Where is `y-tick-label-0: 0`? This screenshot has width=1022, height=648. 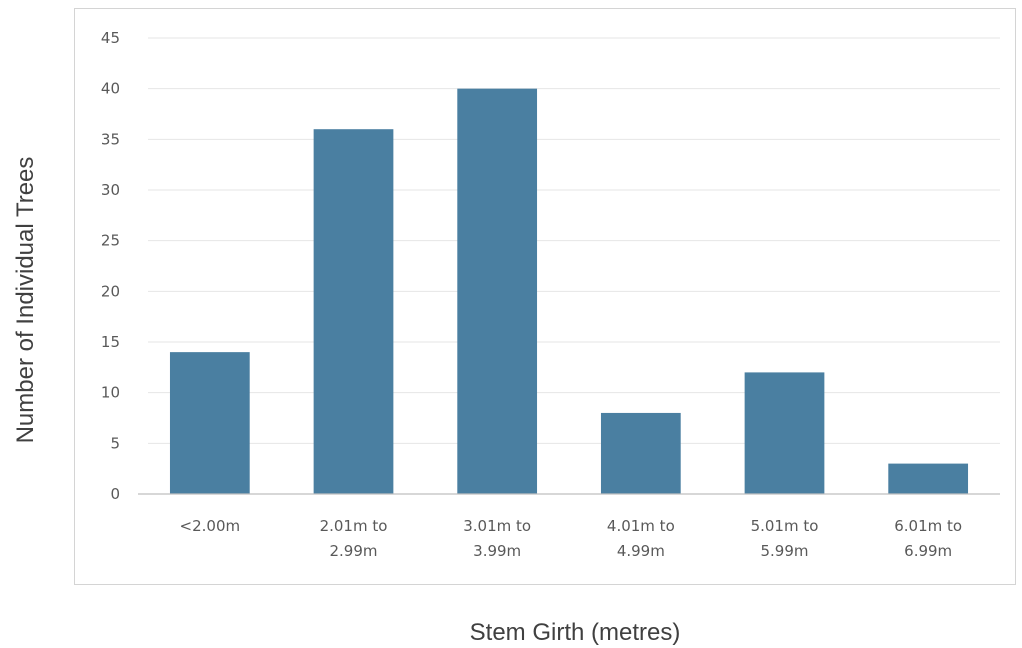 y-tick-label-0: 0 is located at coordinates (115, 494).